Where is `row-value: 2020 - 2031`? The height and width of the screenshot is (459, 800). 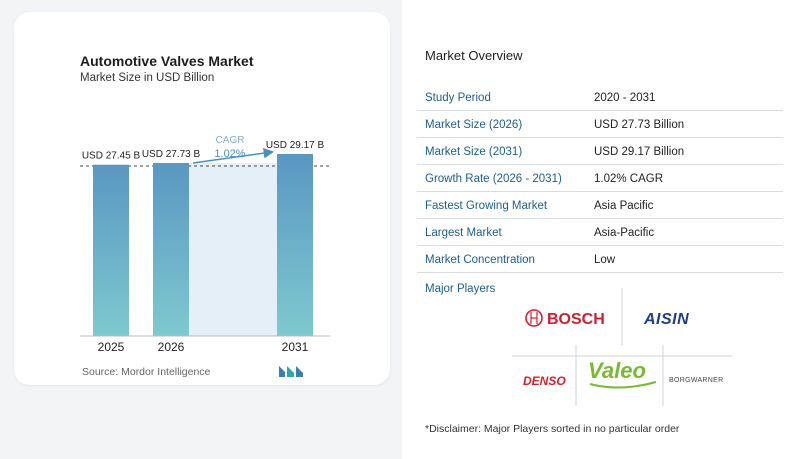
row-value: 2020 - 2031 is located at coordinates (625, 98).